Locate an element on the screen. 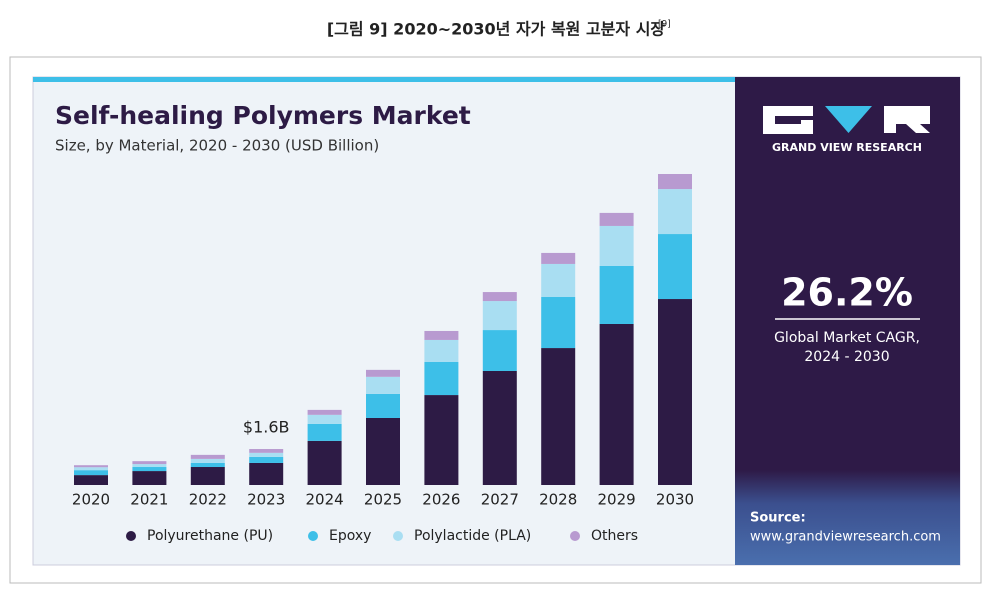  chart-title: Self-healing Polymers Market is located at coordinates (263, 115).